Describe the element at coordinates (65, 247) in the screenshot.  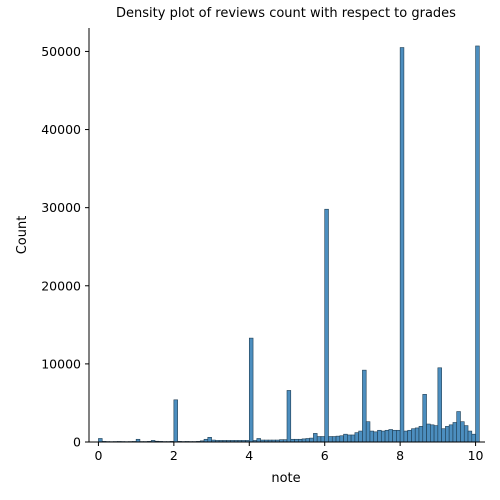
I see `y-axis-ticks: 0 10000 20000 30000 40000 50000` at that location.